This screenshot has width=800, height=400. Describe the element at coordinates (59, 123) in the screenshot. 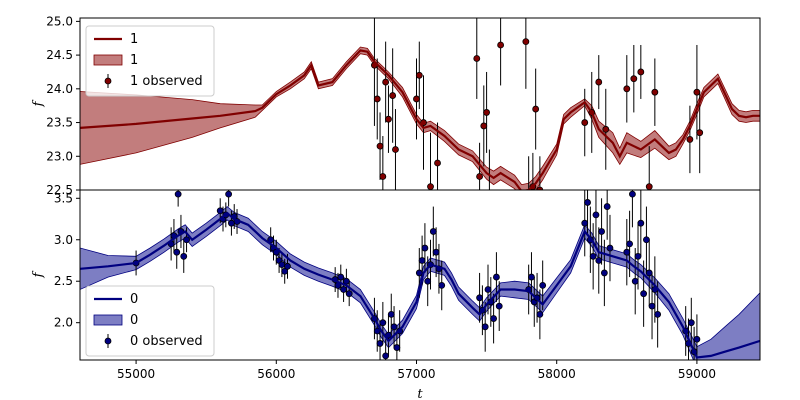

I see `y-tick-label: 23.5` at that location.